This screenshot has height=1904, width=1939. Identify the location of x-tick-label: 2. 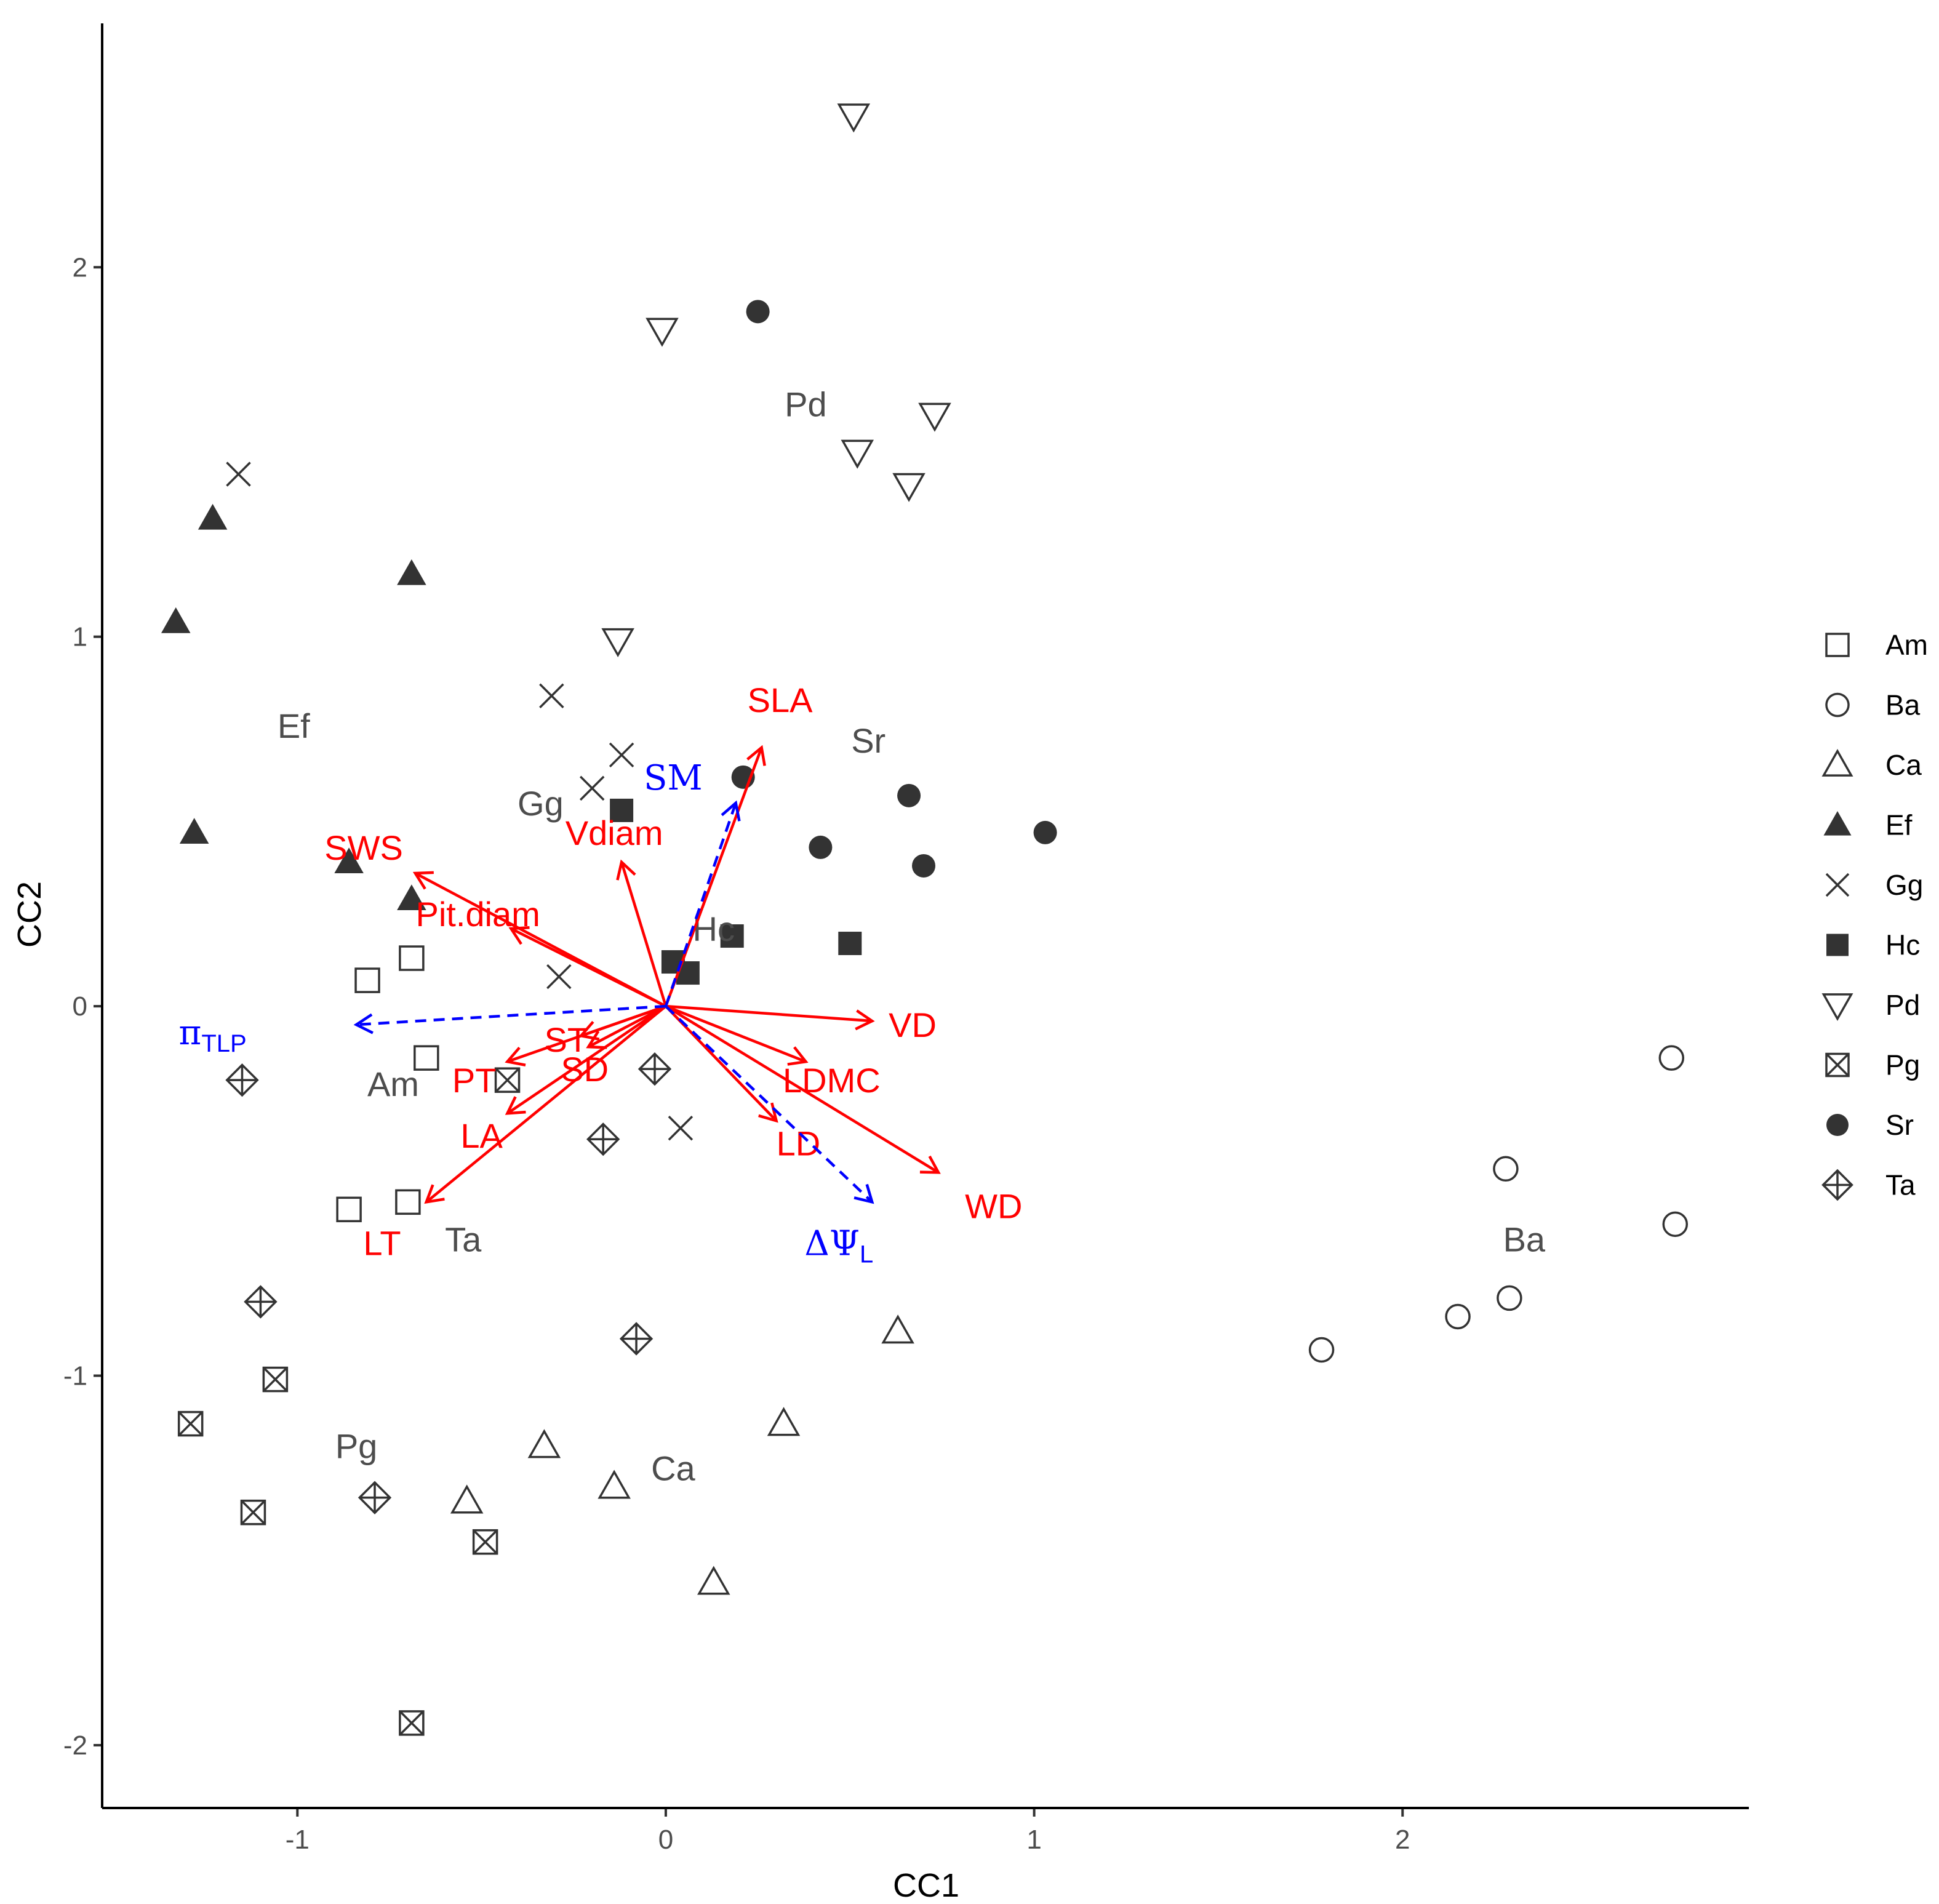
(1402, 1840).